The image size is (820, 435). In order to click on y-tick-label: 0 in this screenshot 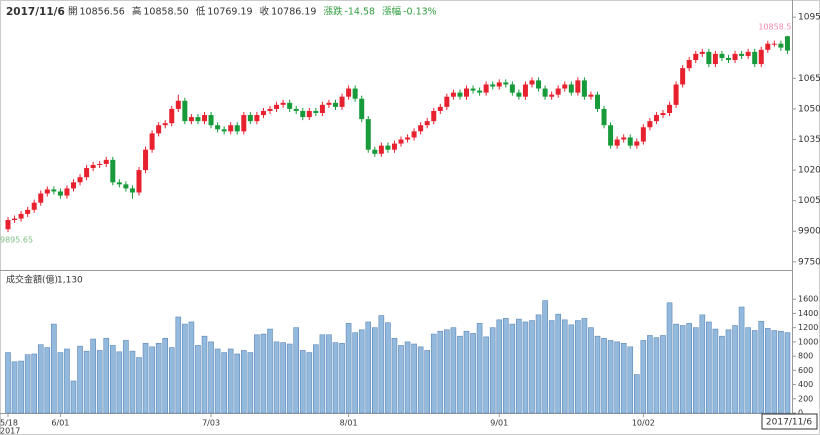, I will do `click(800, 413)`.